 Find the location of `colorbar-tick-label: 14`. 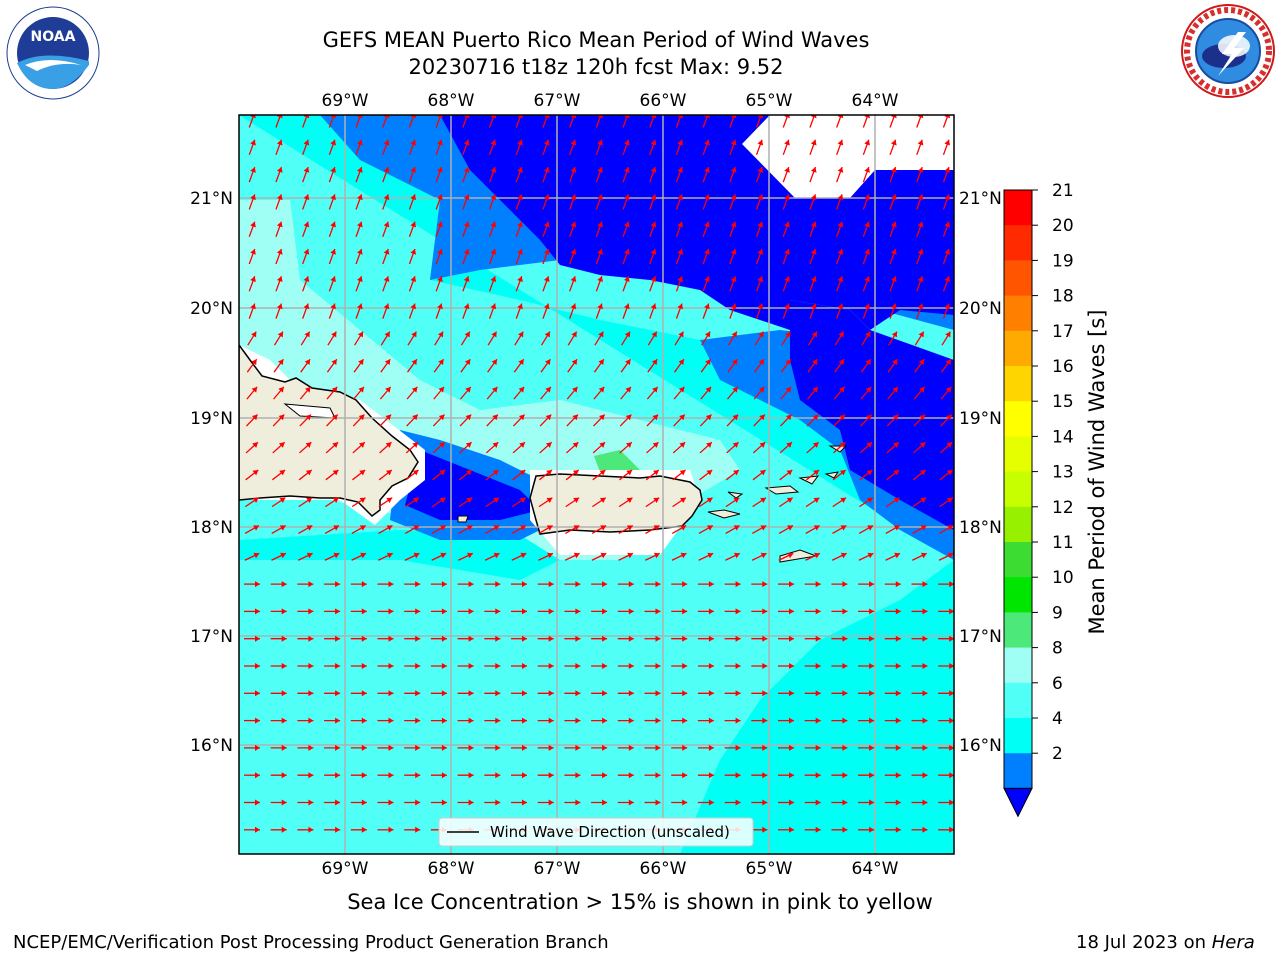

colorbar-tick-label: 14 is located at coordinates (1063, 437).